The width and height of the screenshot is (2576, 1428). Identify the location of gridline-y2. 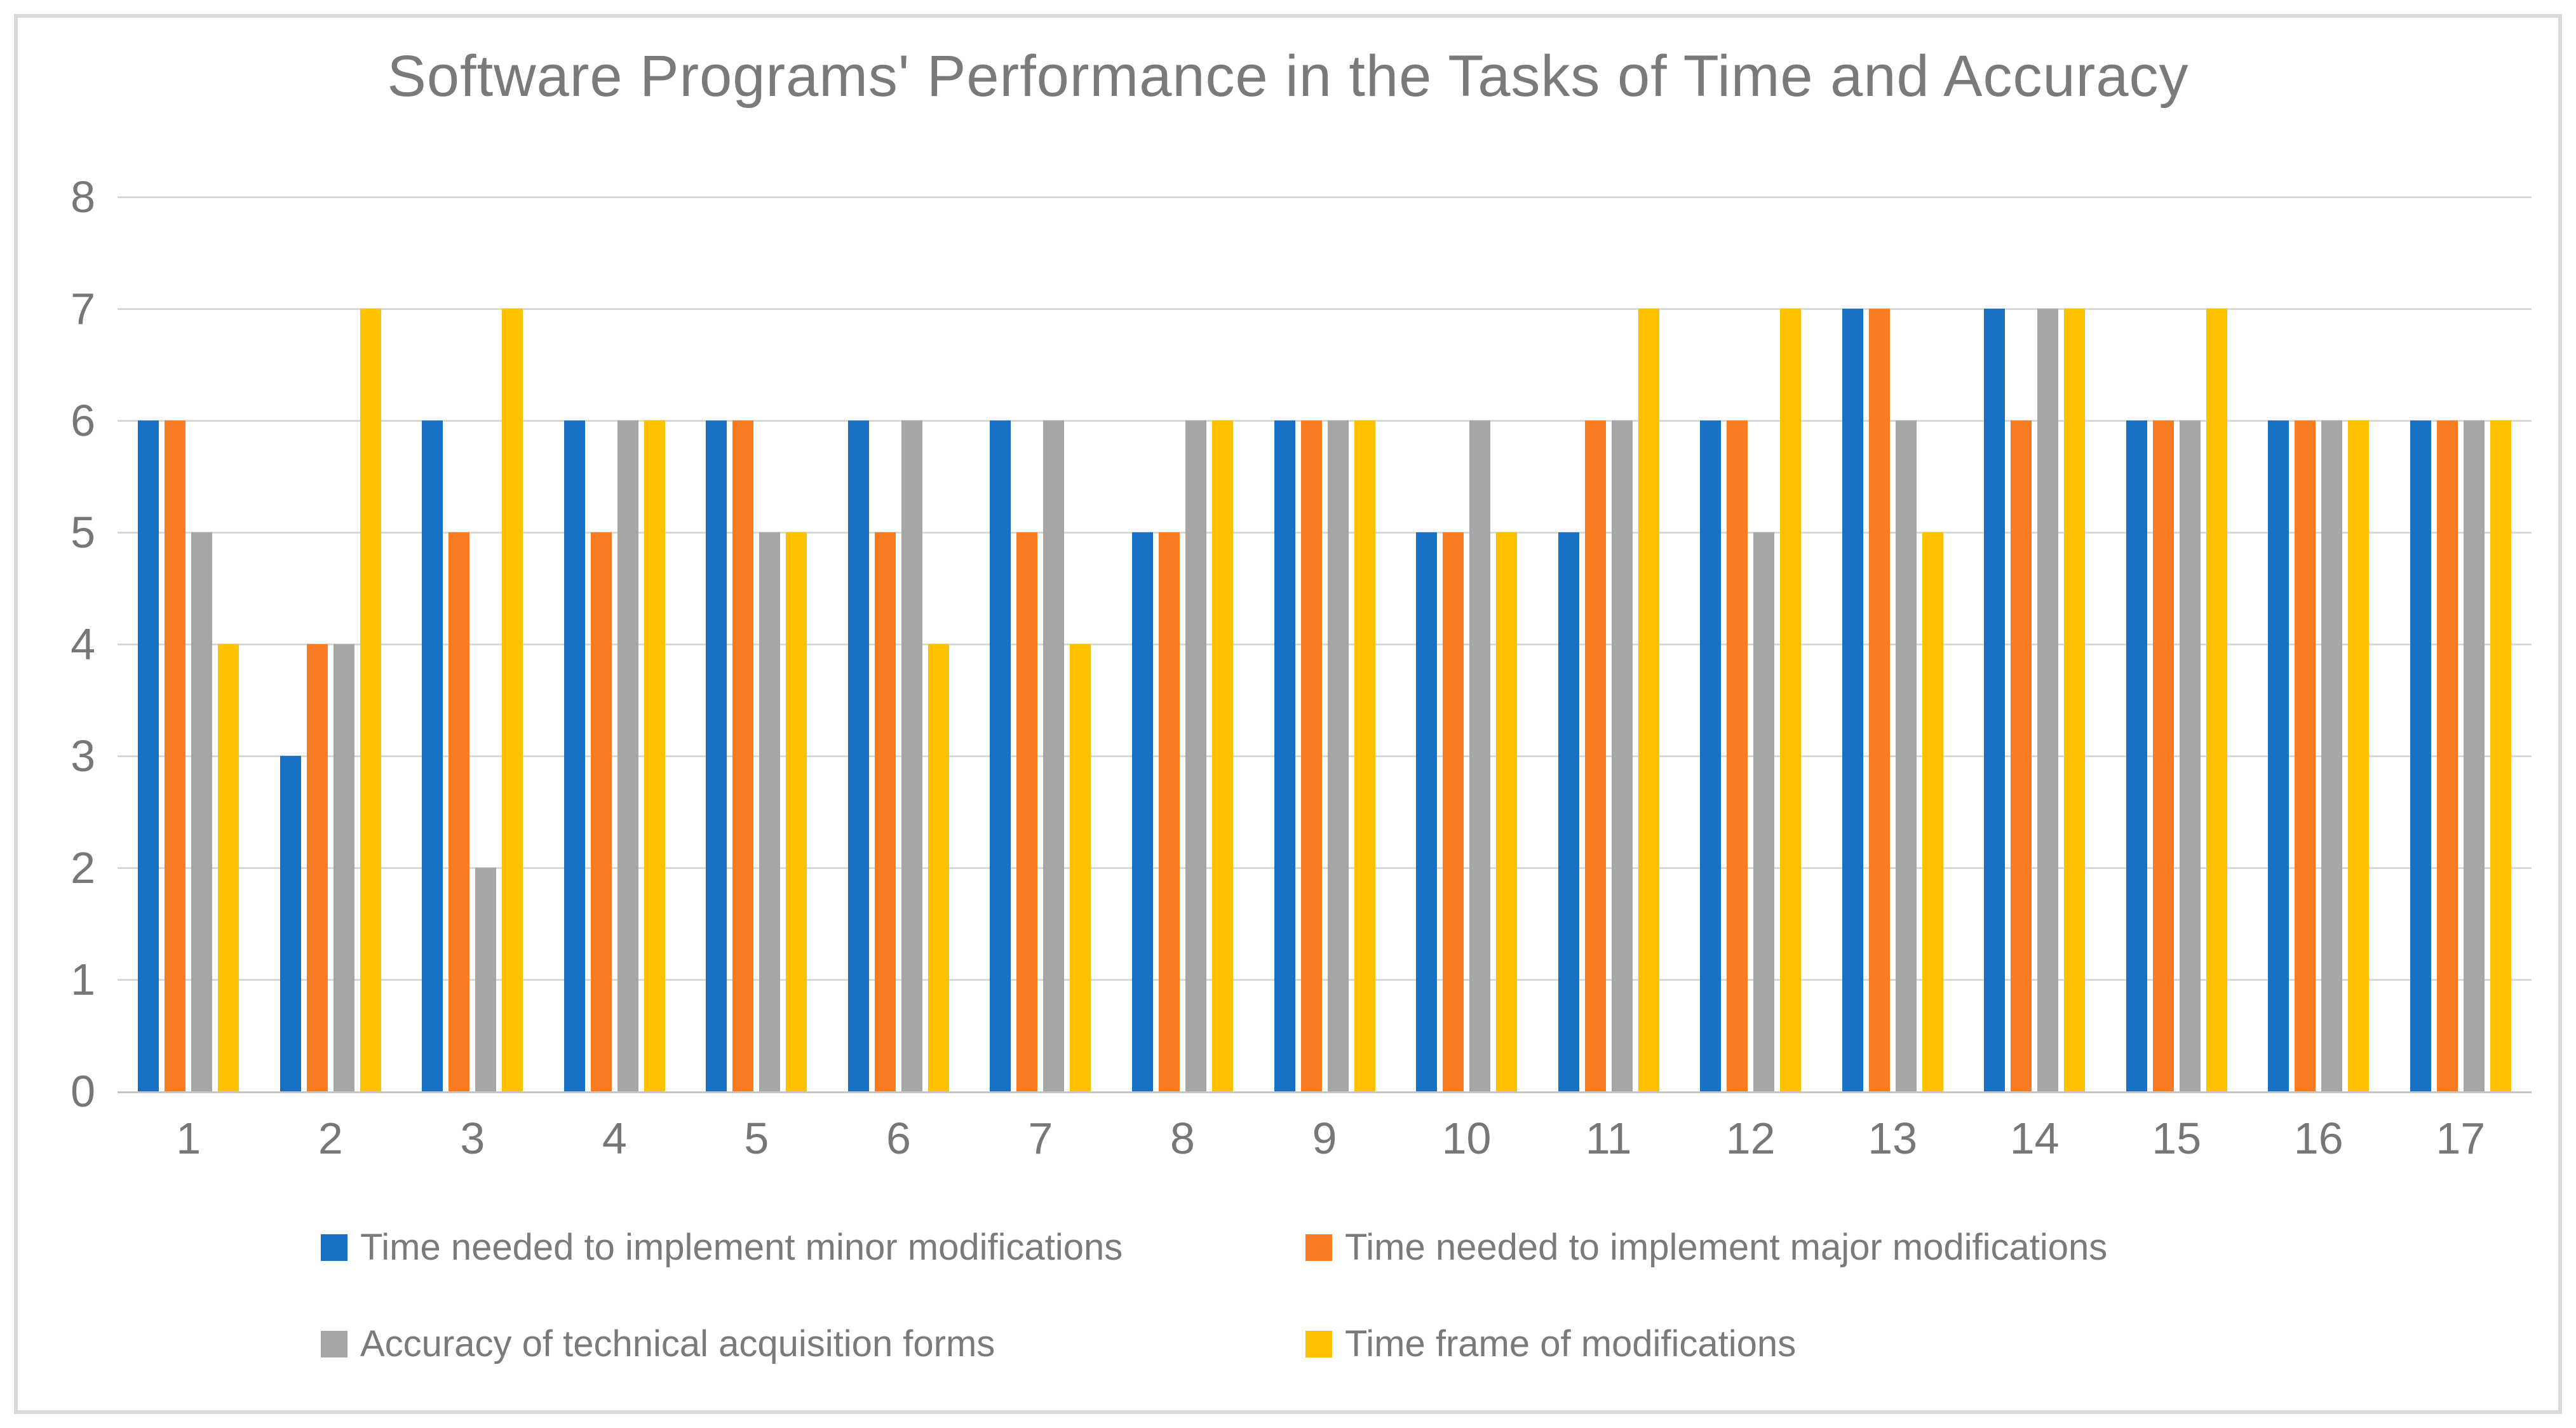
(1325, 867).